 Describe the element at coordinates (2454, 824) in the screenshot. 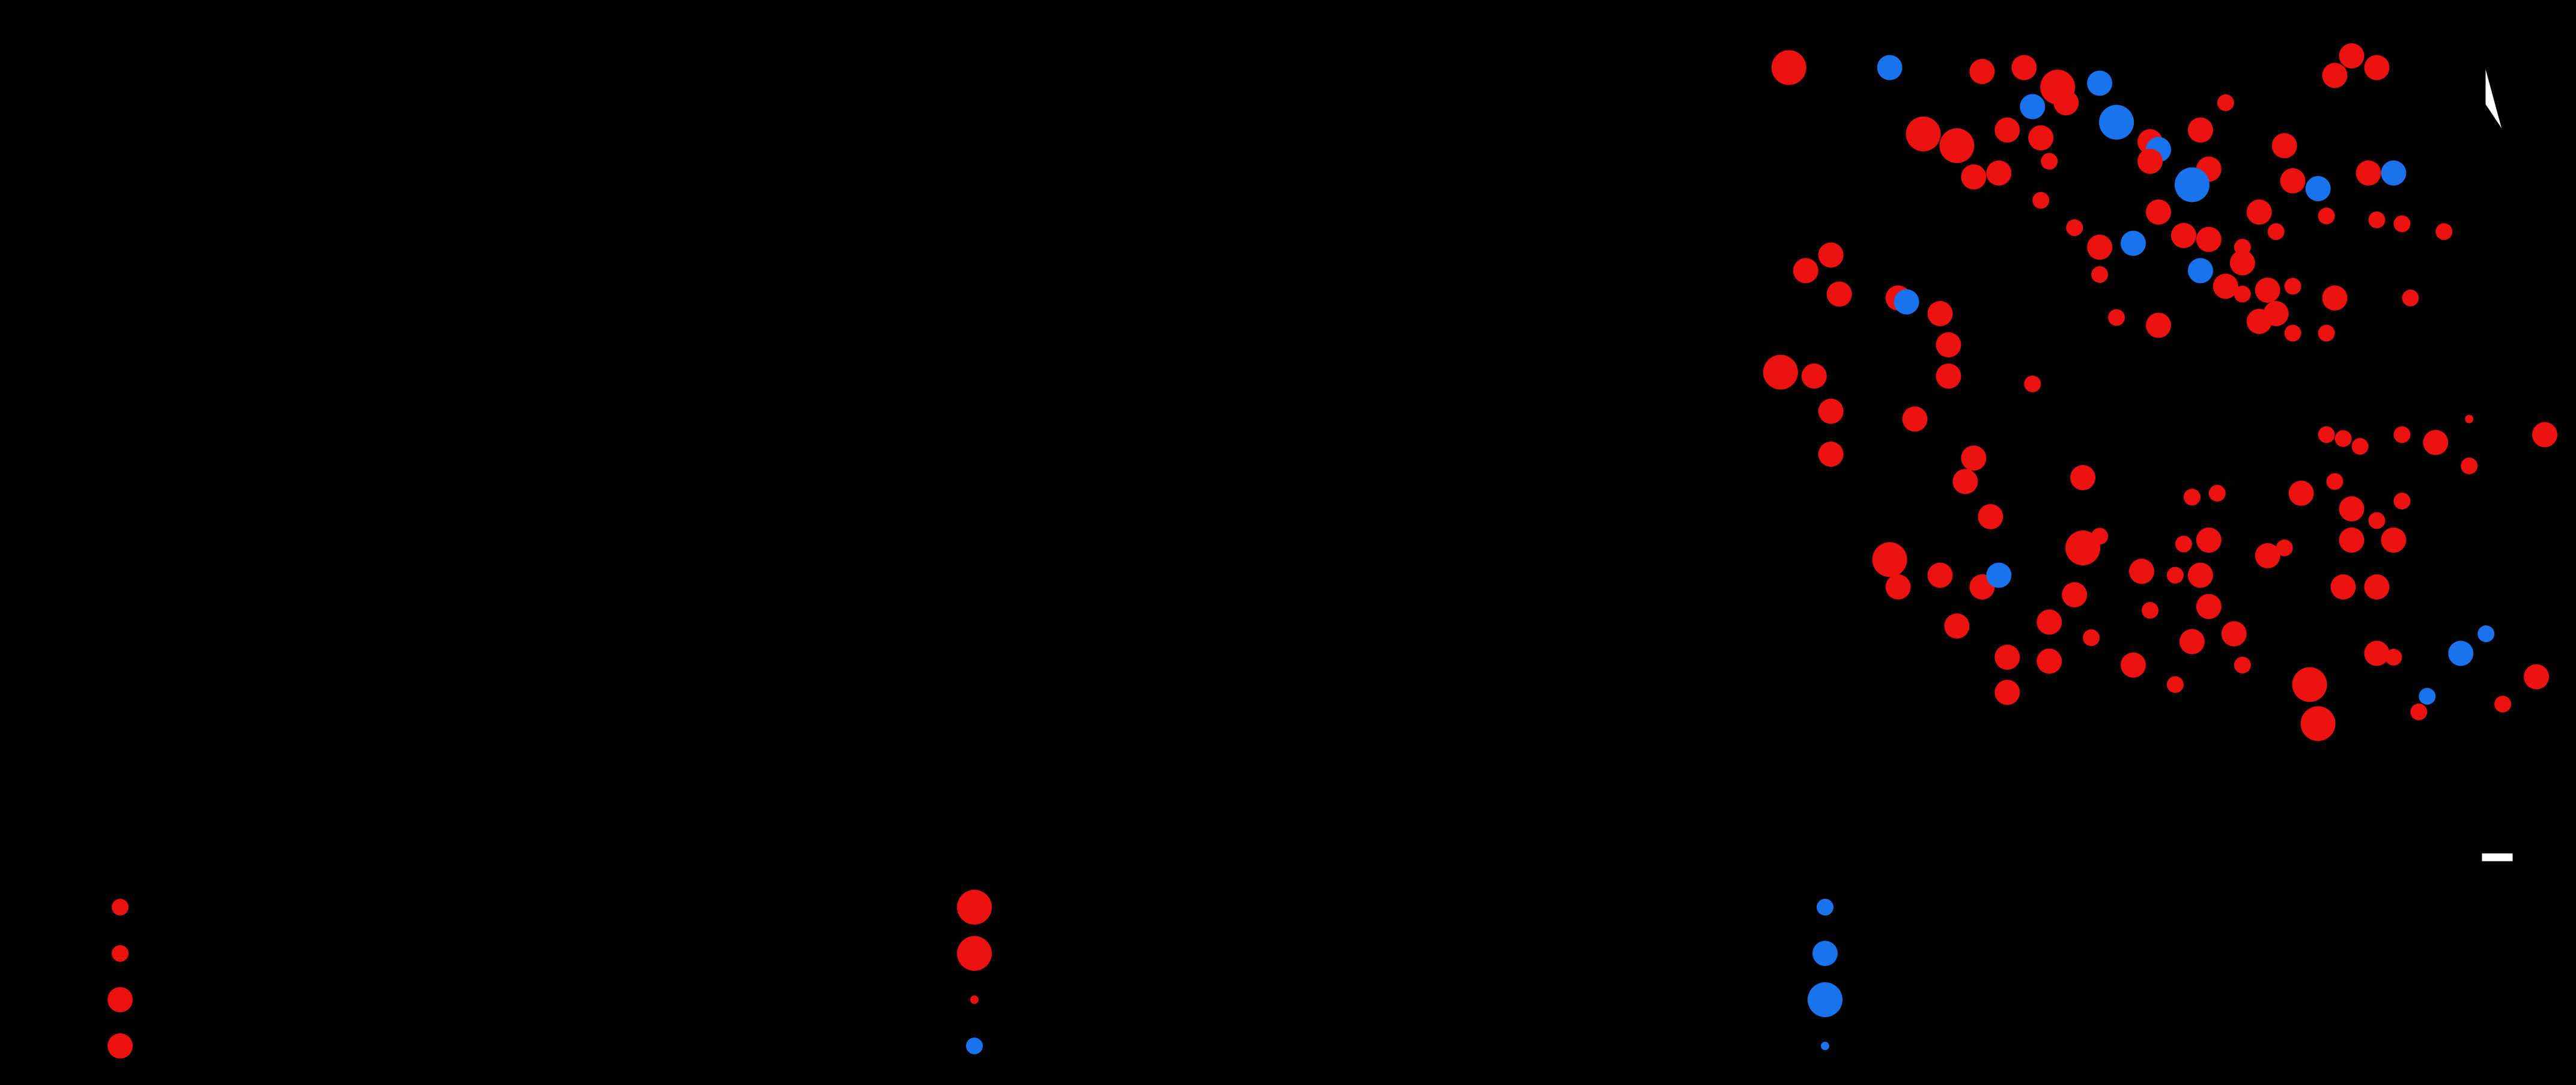

I see `scale-zero: 0` at that location.